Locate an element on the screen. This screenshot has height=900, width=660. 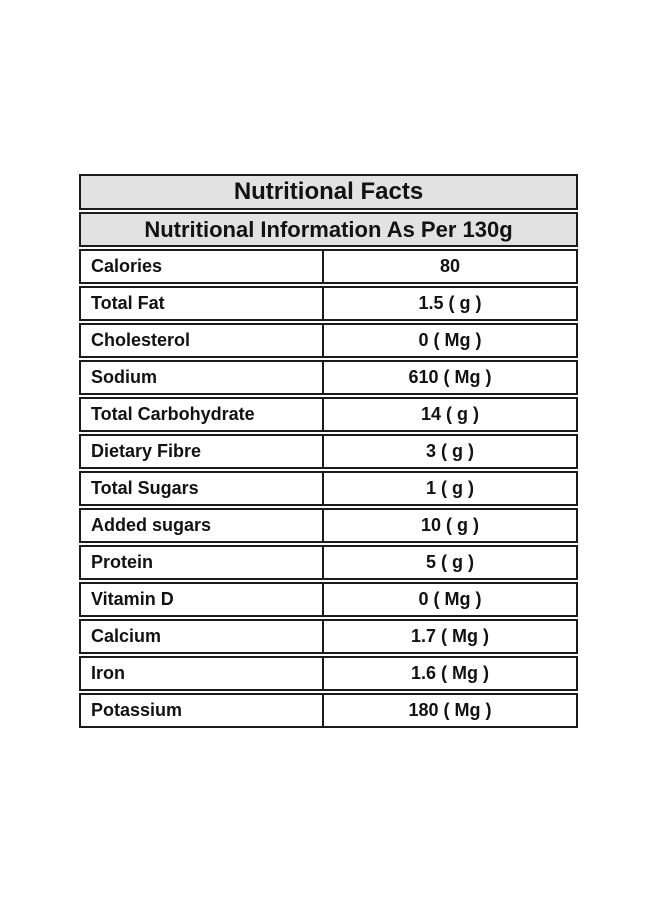
nutrient-label: Cholesterol is located at coordinates (141, 340).